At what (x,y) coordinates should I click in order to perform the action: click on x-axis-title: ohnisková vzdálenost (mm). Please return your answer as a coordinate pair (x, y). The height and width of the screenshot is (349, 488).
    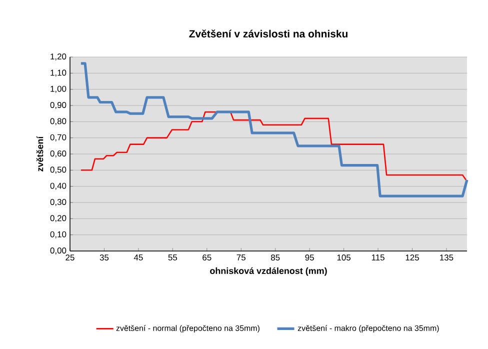
    Looking at the image, I should click on (268, 271).